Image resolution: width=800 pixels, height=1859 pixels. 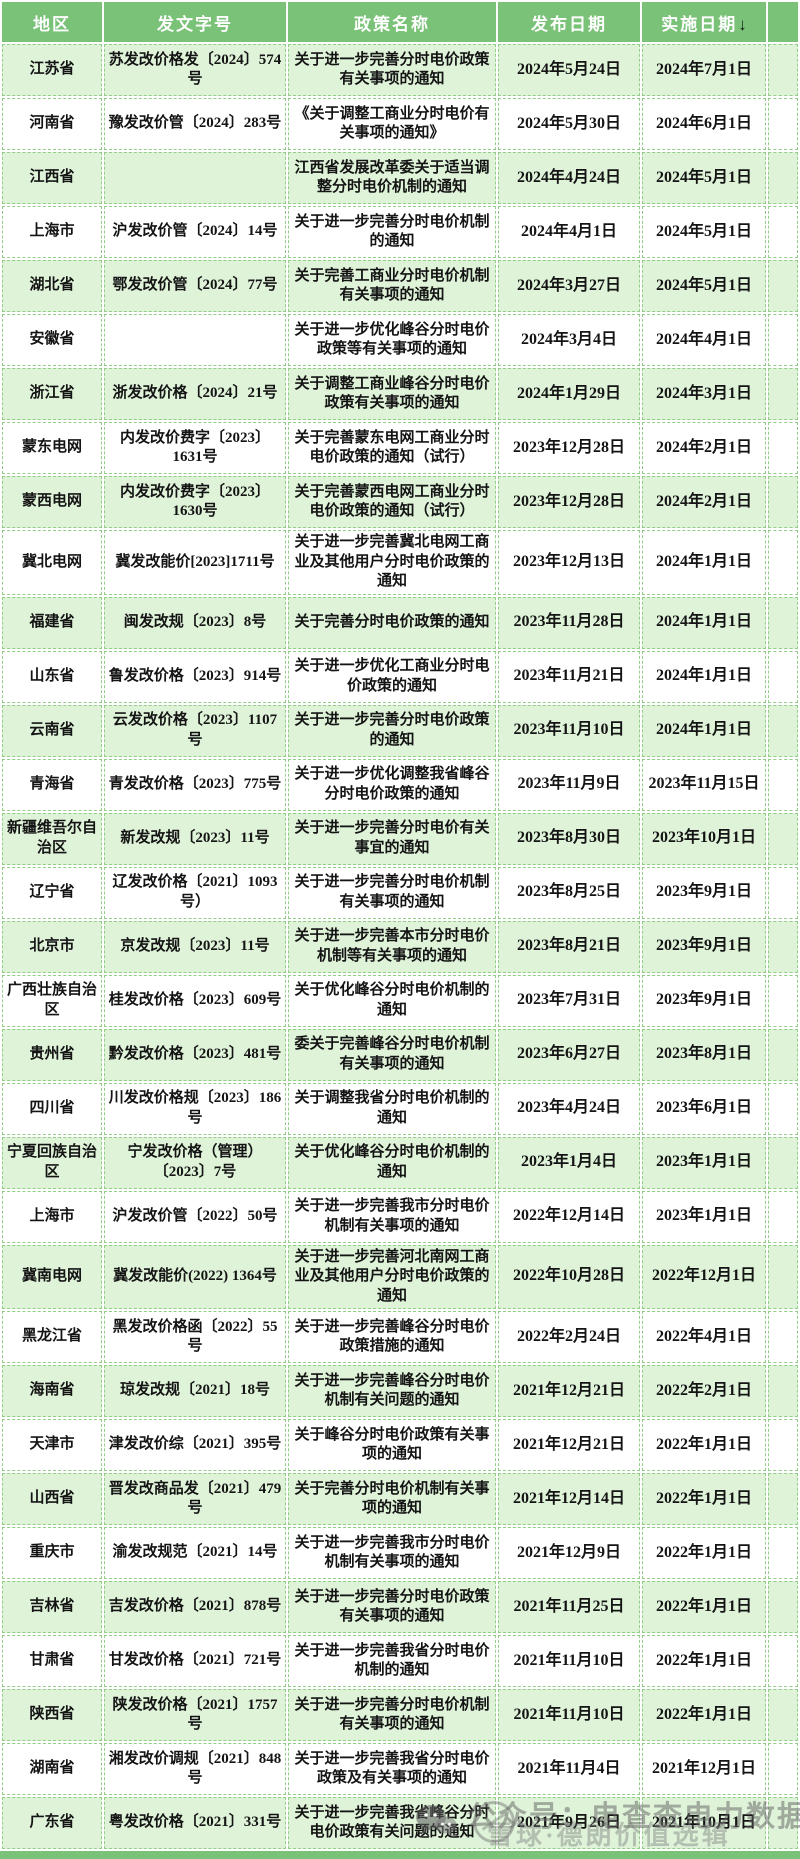 I want to click on publish-date-cell: 2022年10月28日, so click(x=569, y=1276).